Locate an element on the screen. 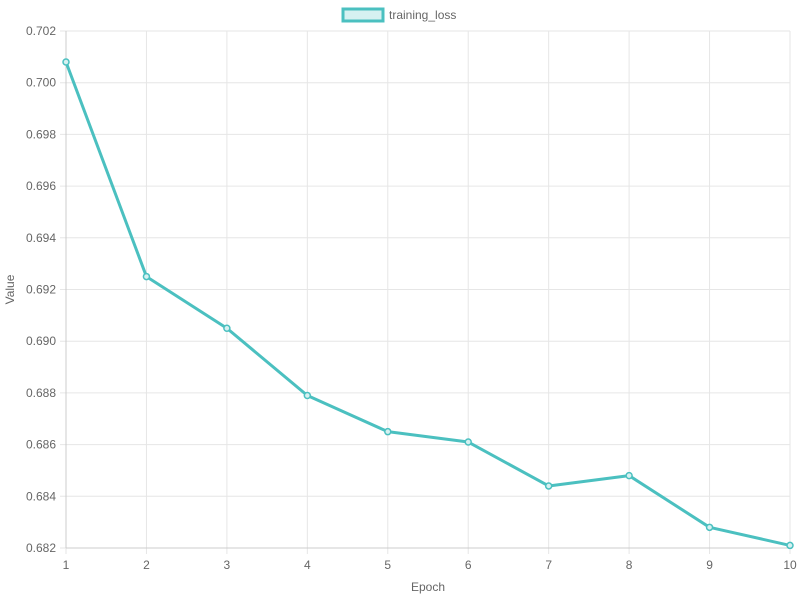 The width and height of the screenshot is (800, 605). x-tick-label: 10 is located at coordinates (790, 565).